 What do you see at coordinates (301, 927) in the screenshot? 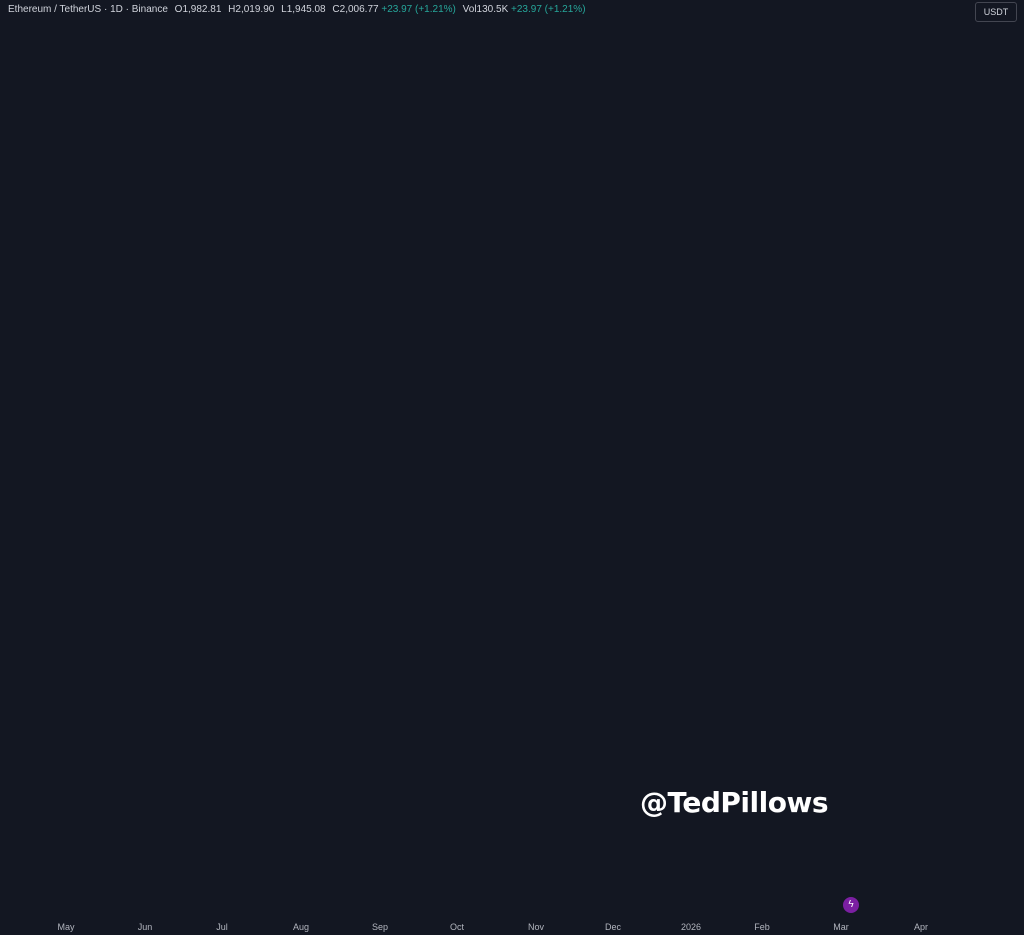
I see `x-tick-label: Aug` at bounding box center [301, 927].